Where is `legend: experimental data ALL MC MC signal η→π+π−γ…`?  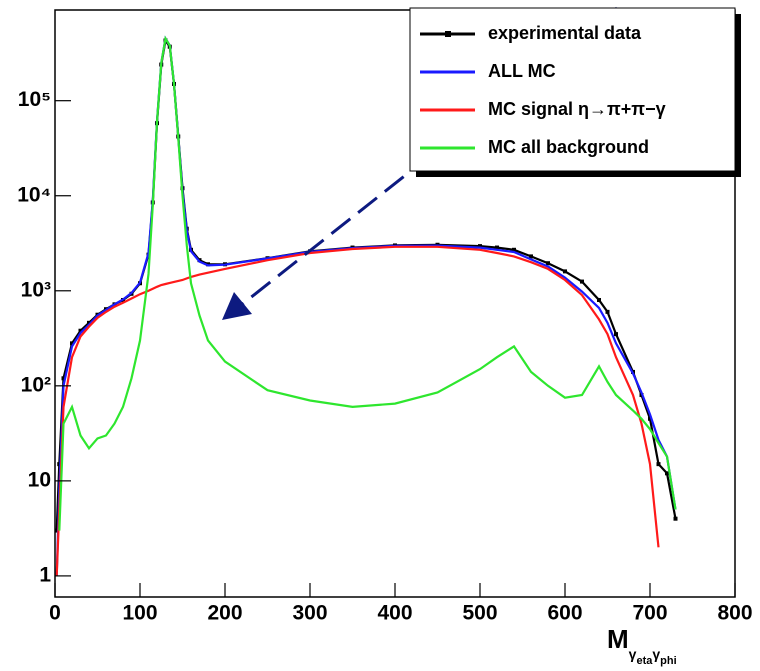
legend: experimental data ALL MC MC signal η→π+π−γ… is located at coordinates (575, 92).